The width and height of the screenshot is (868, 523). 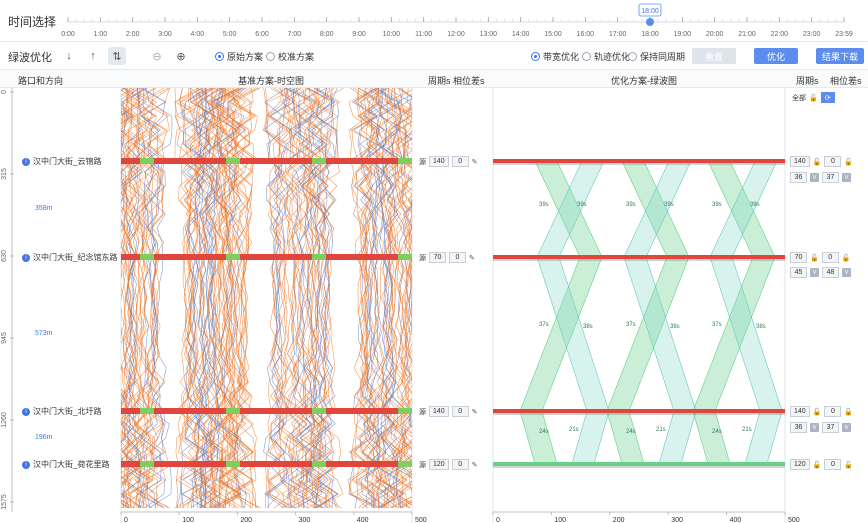 I want to click on refresh-icon: ⟳, so click(x=827, y=97).